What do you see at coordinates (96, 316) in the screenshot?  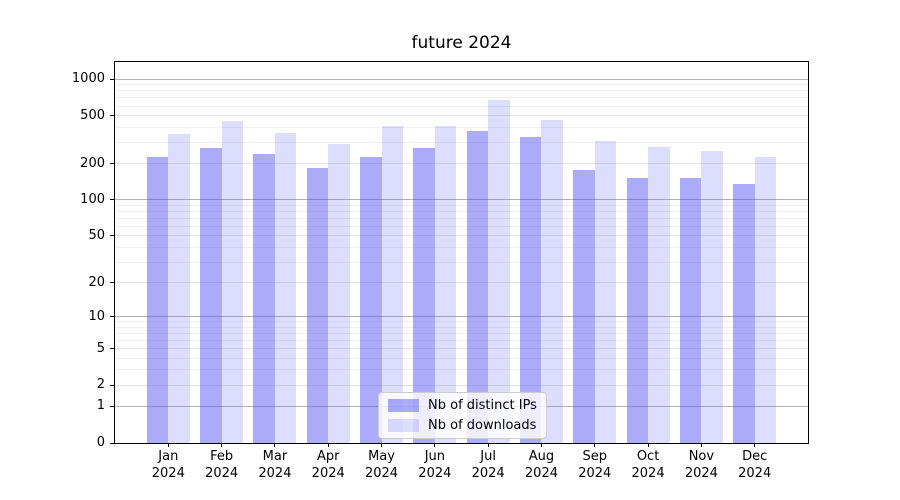 I see `y-tick-label: 10` at bounding box center [96, 316].